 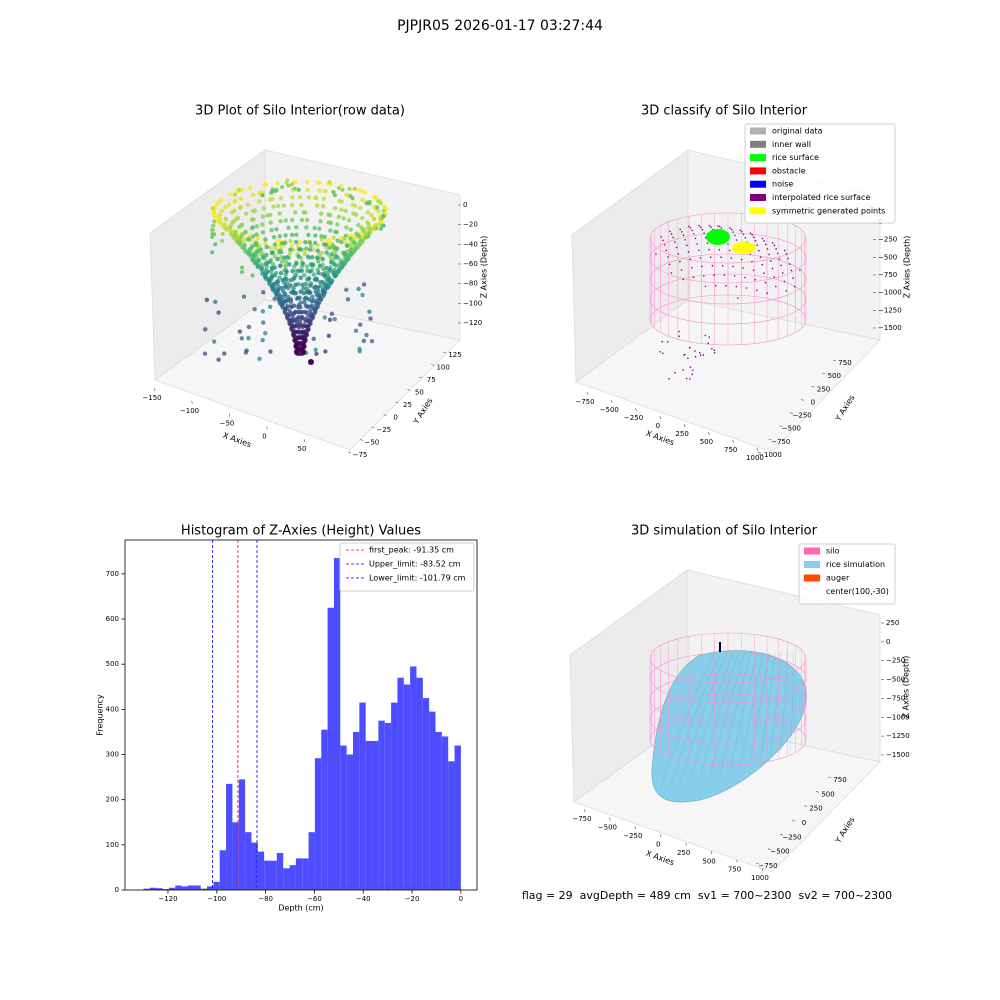 What do you see at coordinates (470, 264) in the screenshot?
I see `z-tick-label: −60` at bounding box center [470, 264].